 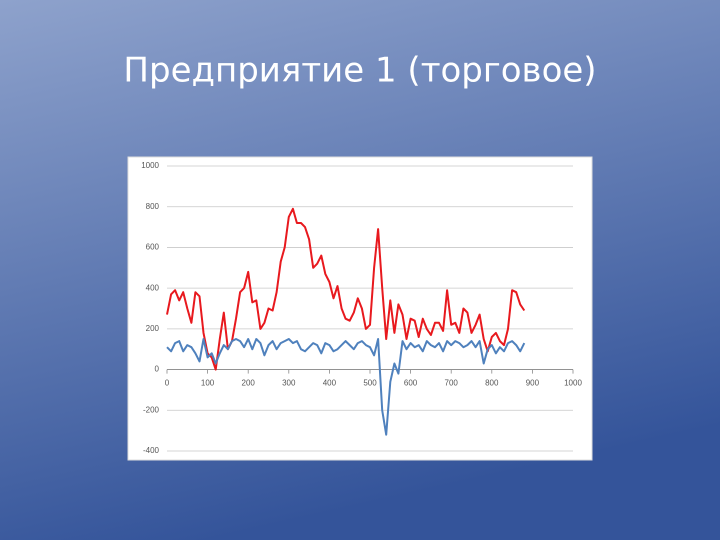 I want to click on y-tick-label: 800, so click(x=153, y=206).